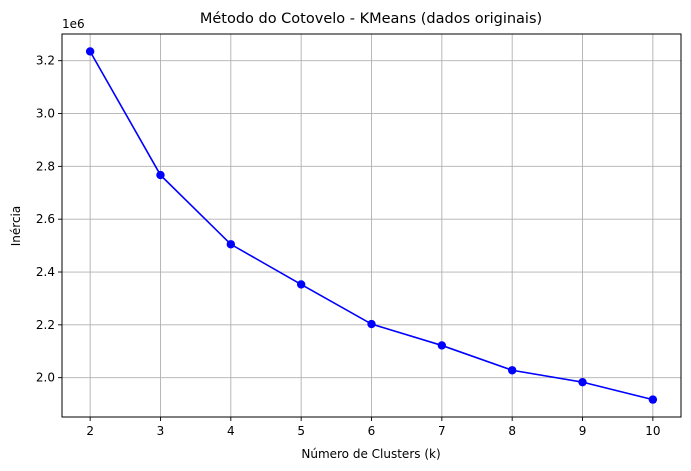 This screenshot has width=691, height=471. Describe the element at coordinates (512, 431) in the screenshot. I see `x-tick-label: 8` at that location.